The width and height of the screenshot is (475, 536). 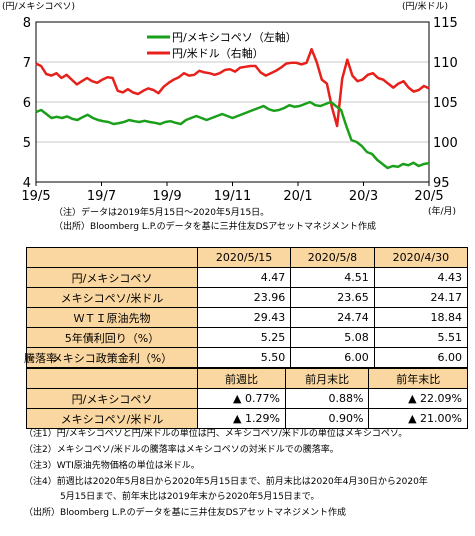 I want to click on right-tick-label: 100, so click(x=445, y=143).